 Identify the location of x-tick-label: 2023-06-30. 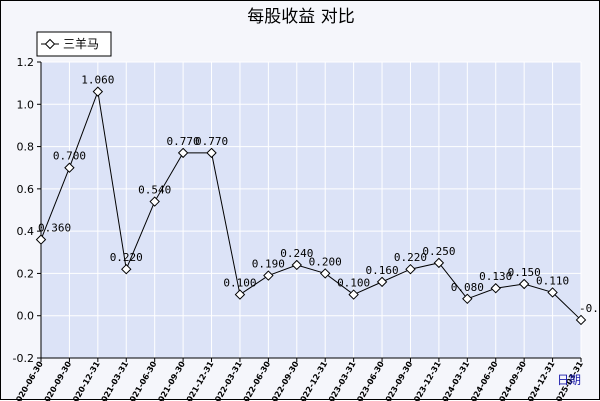
(370, 380).